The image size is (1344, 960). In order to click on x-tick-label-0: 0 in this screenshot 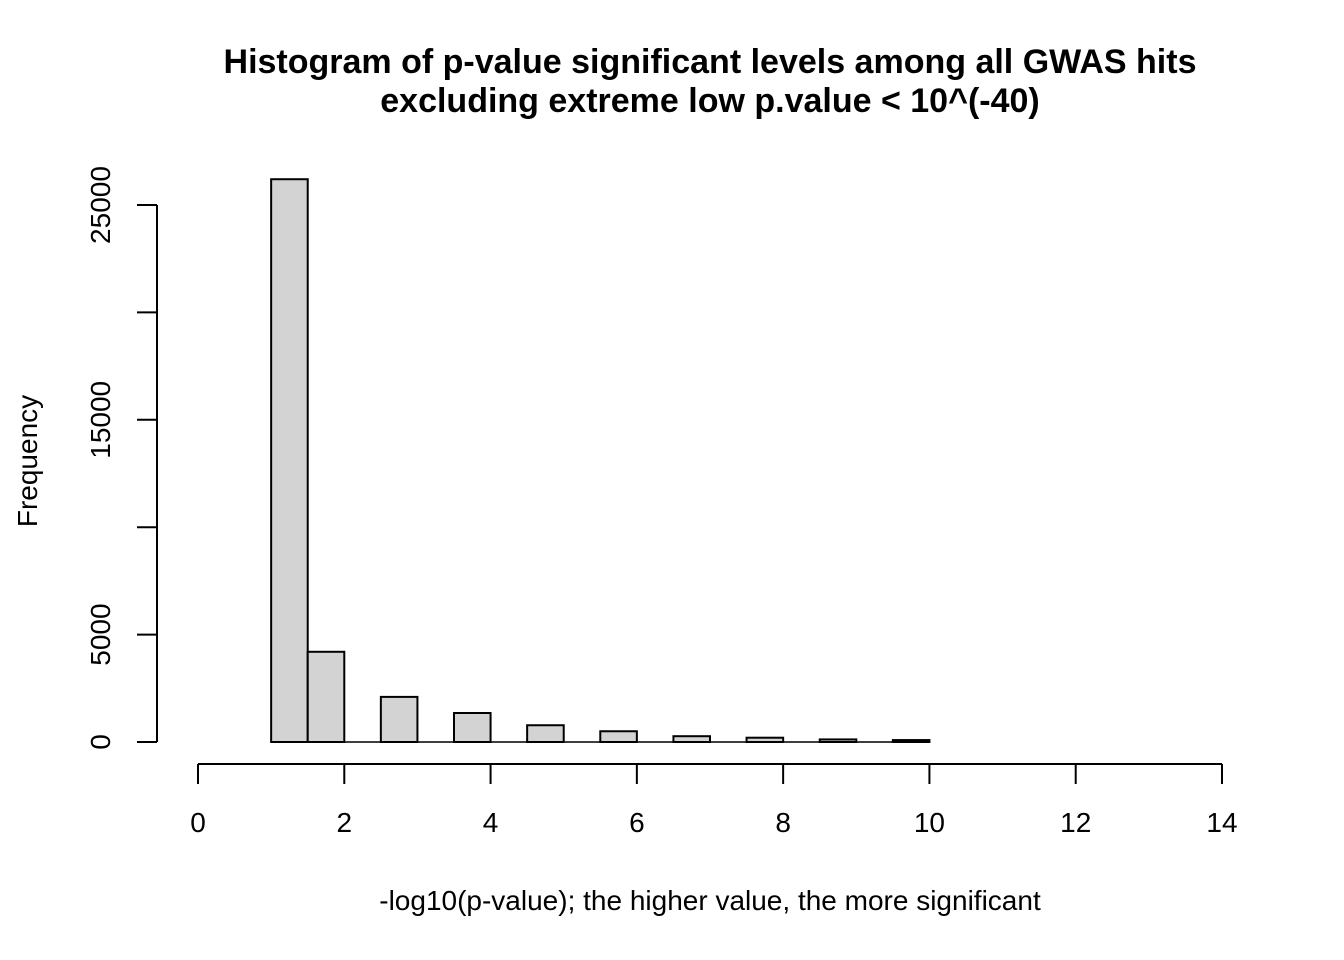, I will do `click(198, 822)`.